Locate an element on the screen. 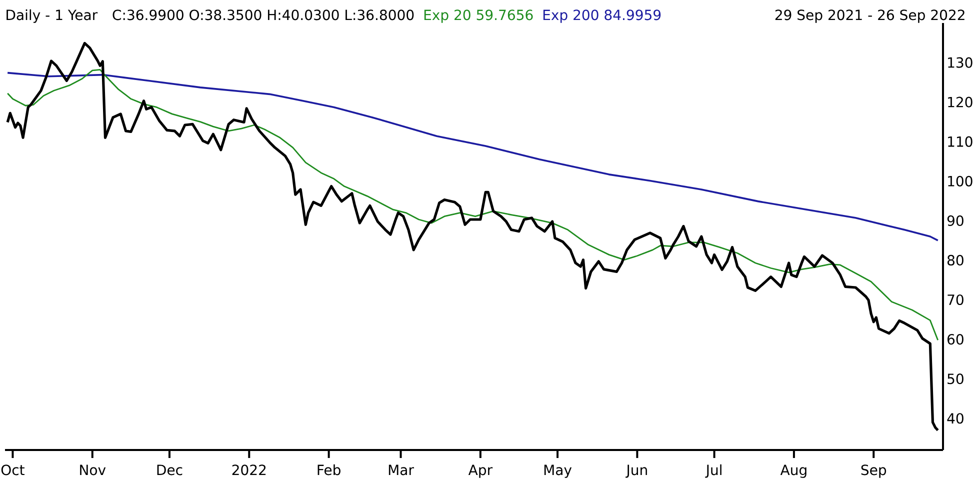  x-tick-label: Sep is located at coordinates (873, 471).